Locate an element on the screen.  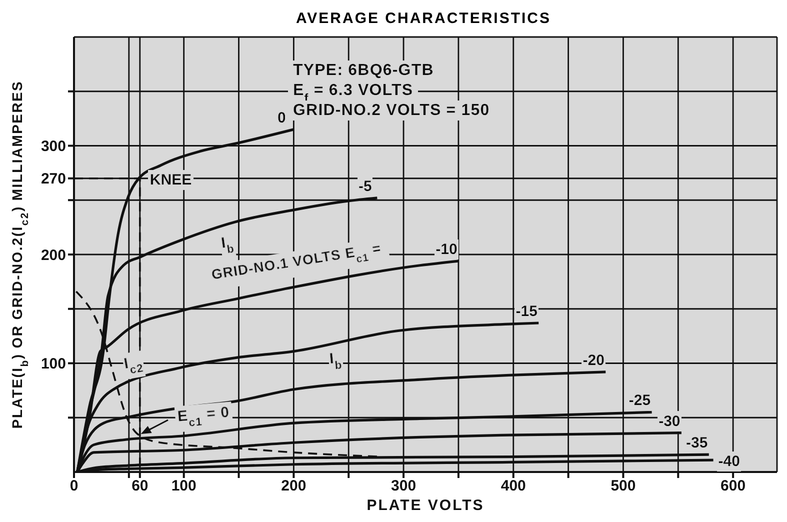
series-label: -15 is located at coordinates (527, 311).